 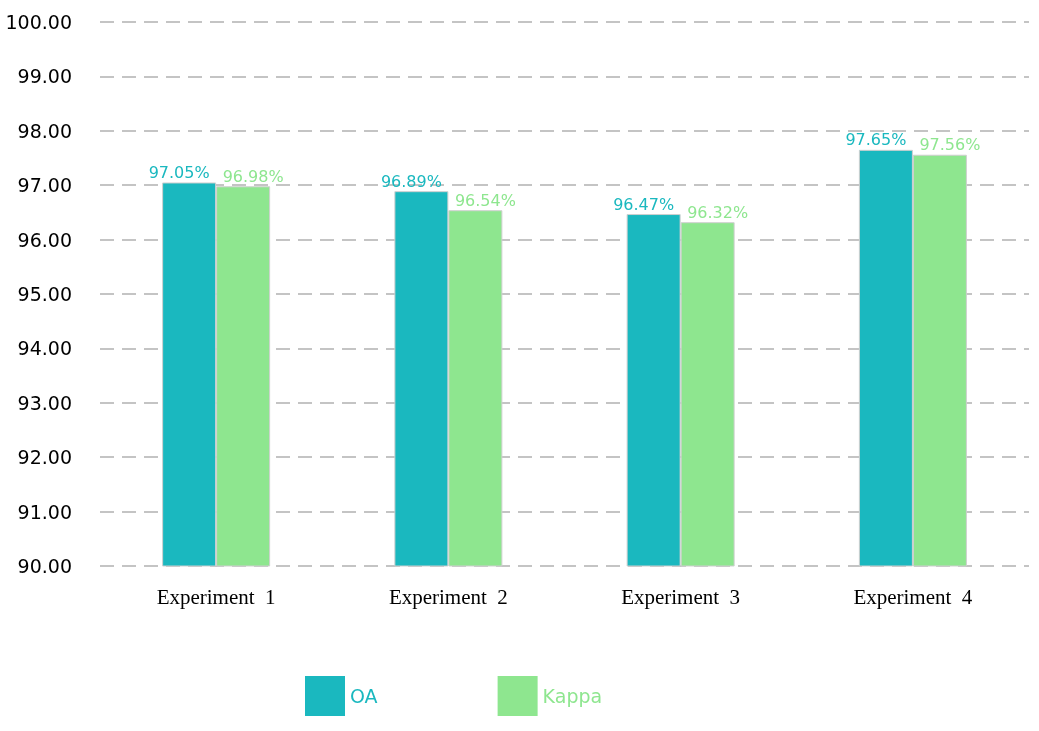 I want to click on x-tick-label: Experiment 1, so click(x=216, y=596).